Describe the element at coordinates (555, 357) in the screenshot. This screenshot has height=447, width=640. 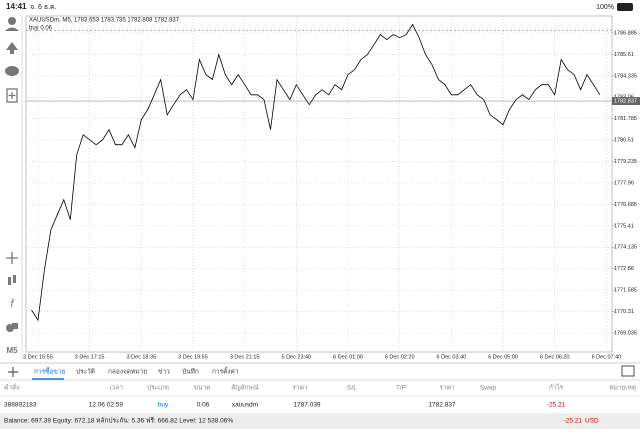
I see `x-tick-label: 6 Dec 06:20` at that location.